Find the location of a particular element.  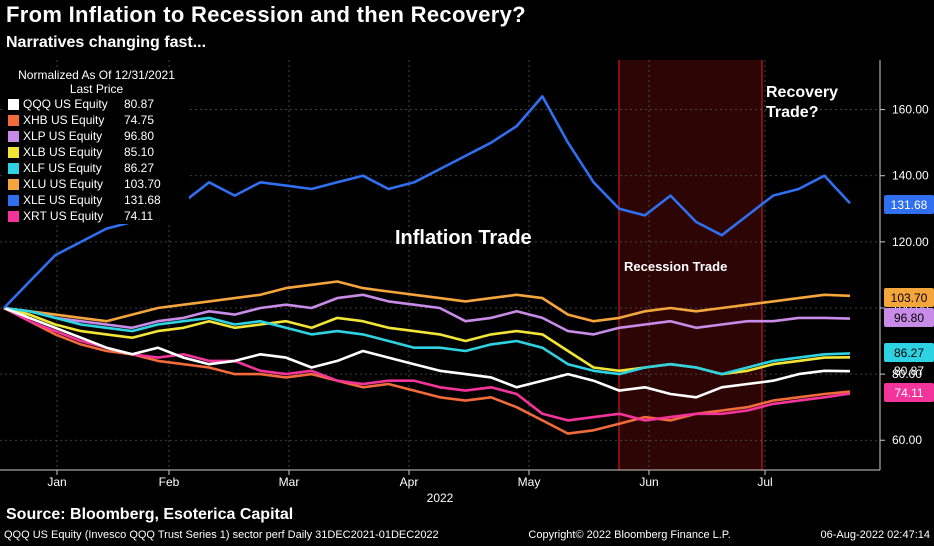

x-tick-label: Mar is located at coordinates (289, 482).